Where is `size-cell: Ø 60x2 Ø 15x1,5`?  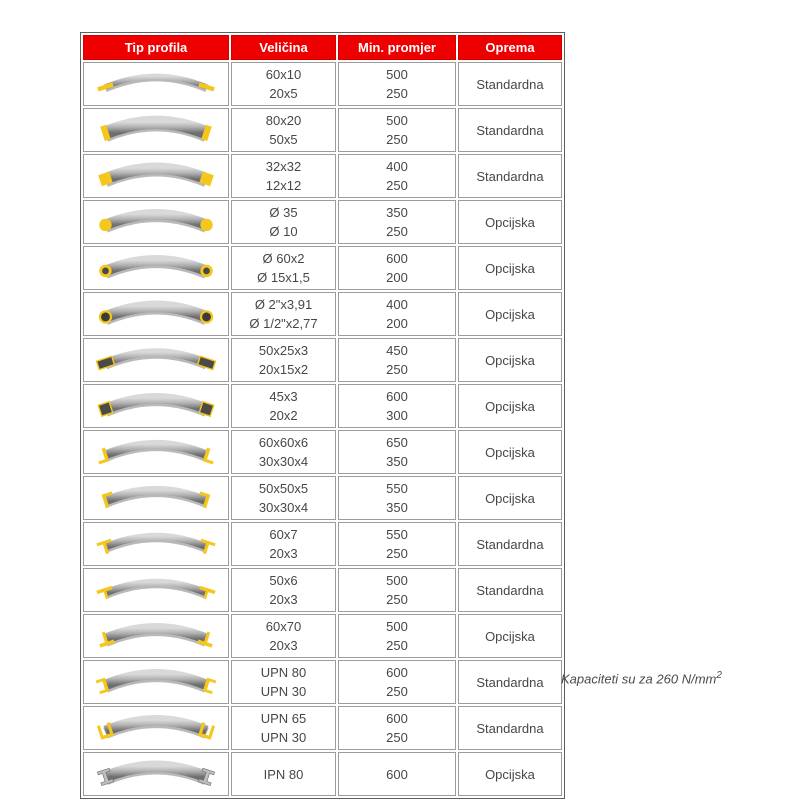
size-cell: Ø 60x2 Ø 15x1,5 is located at coordinates (283, 268).